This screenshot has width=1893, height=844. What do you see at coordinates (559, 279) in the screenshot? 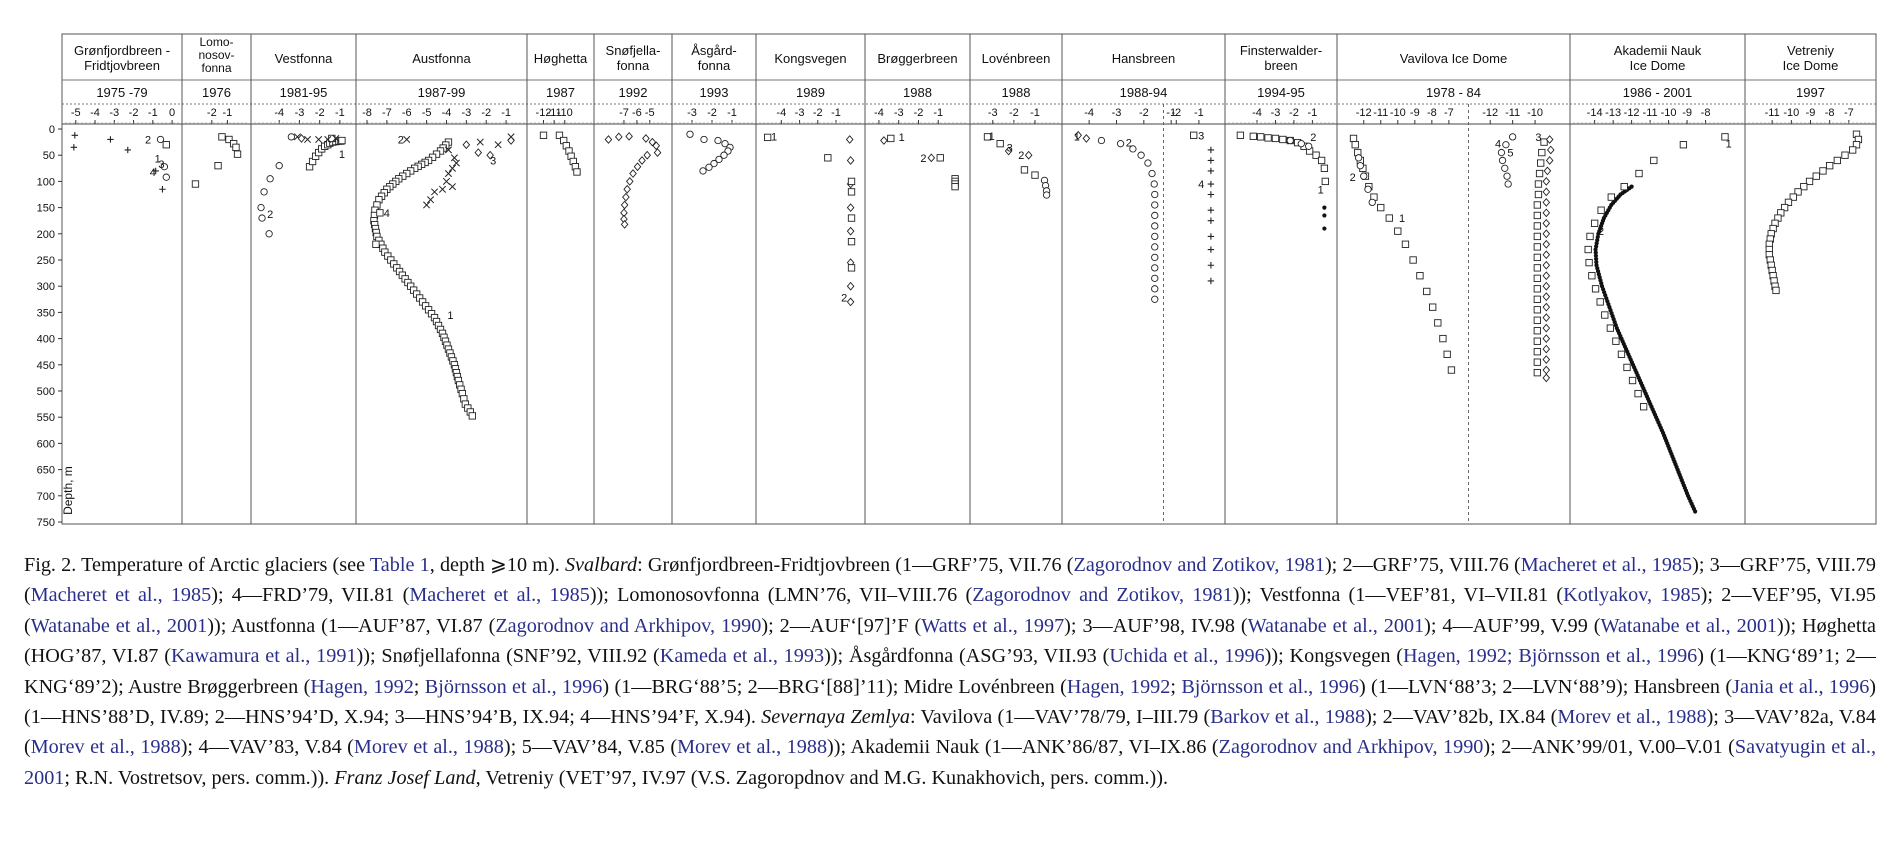
I see `panel-hog: Høghetta 1987 -12-11-10` at bounding box center [559, 279].